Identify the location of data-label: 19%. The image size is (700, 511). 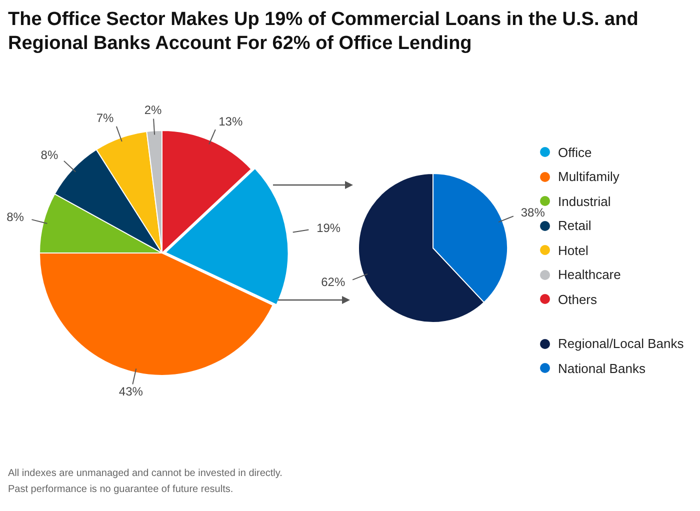
(328, 227).